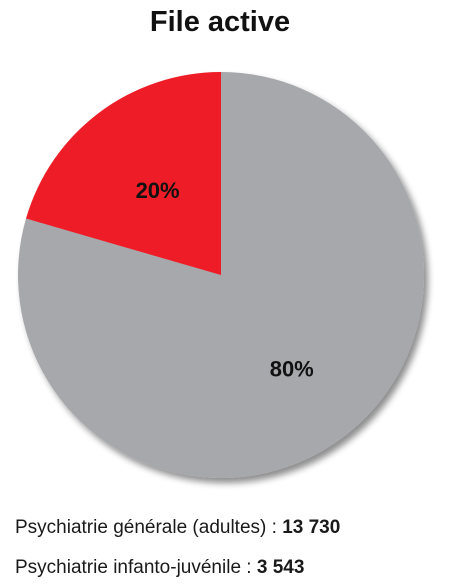  I want to click on legend-item-adults: Psychiatrie générale (adultes) : 13 730, so click(234, 528).